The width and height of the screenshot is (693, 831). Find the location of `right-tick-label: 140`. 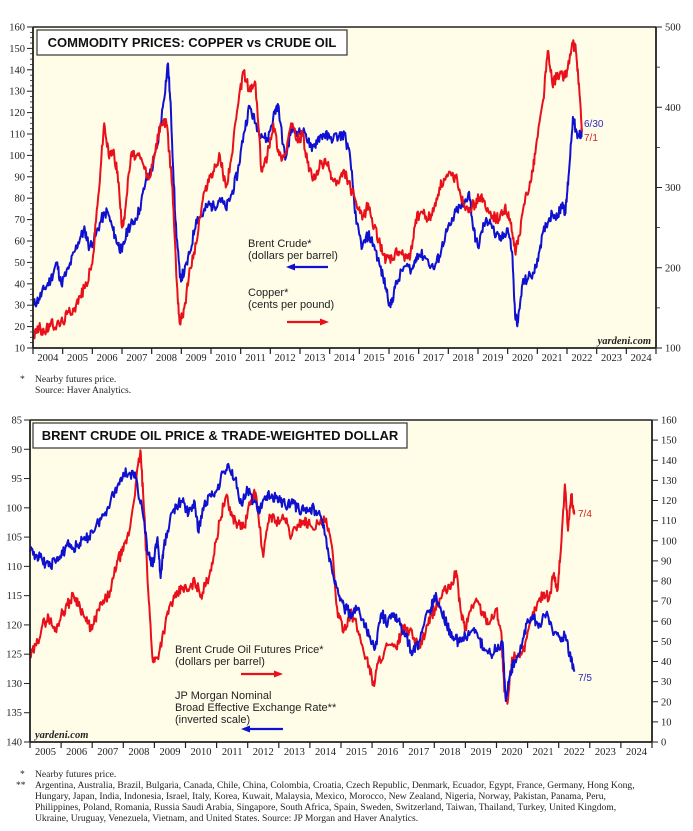

right-tick-label: 140 is located at coordinates (669, 461).